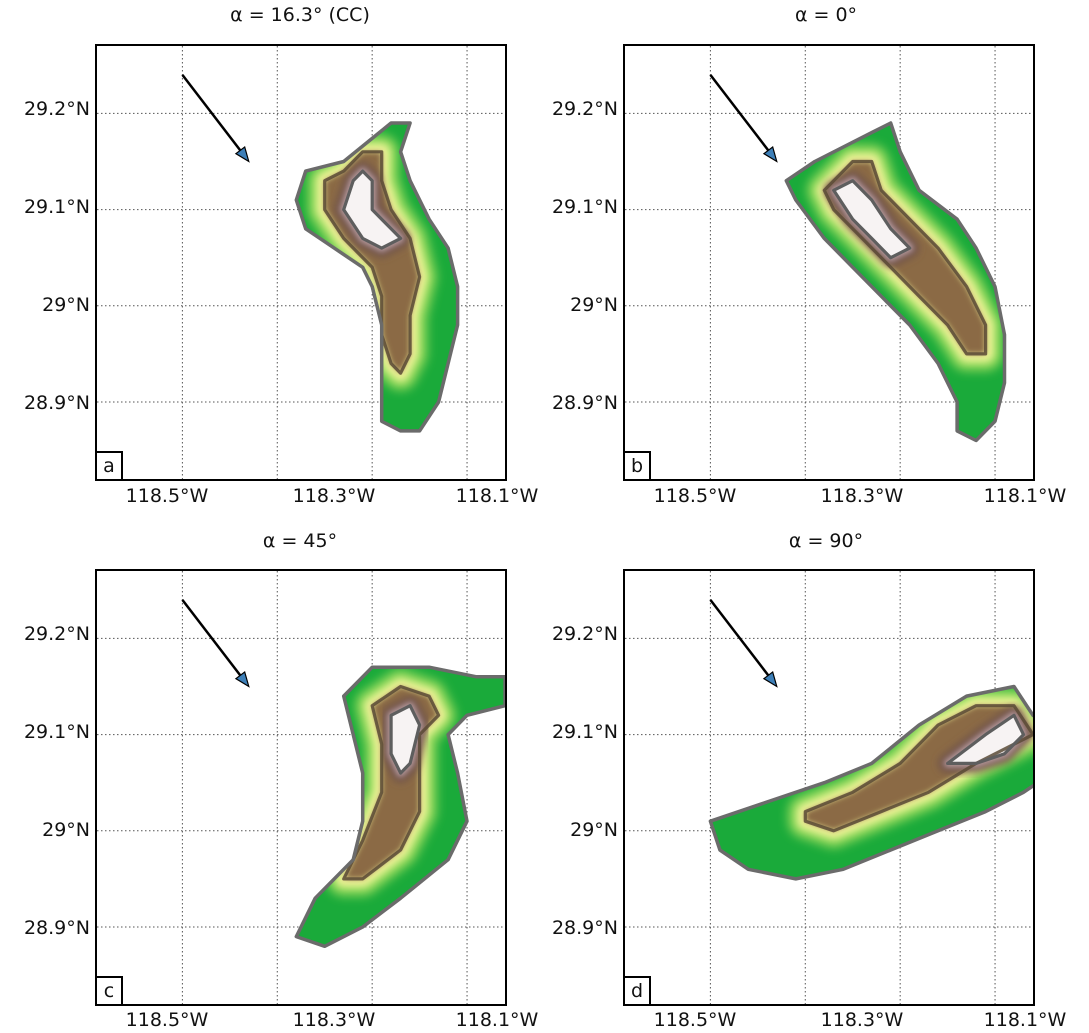  What do you see at coordinates (638, 990) in the screenshot?
I see `panel-label: d` at bounding box center [638, 990].